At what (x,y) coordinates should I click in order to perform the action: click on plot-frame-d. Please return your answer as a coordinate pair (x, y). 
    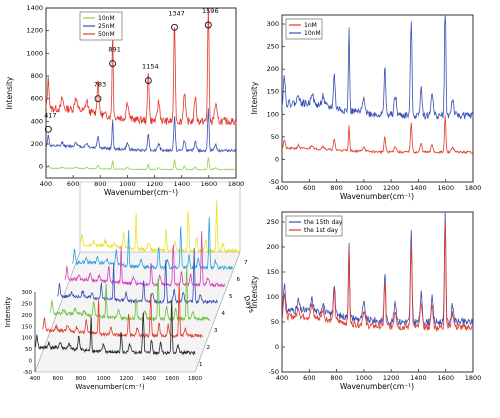
    Looking at the image, I should click on (377, 292).